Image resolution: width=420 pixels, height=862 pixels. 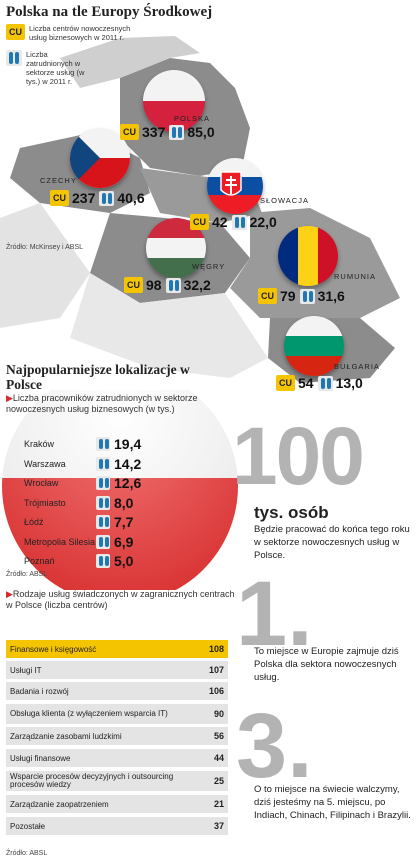 What do you see at coordinates (284, 200) in the screenshot?
I see `country-label-slovakia: SŁOWACJA` at bounding box center [284, 200].